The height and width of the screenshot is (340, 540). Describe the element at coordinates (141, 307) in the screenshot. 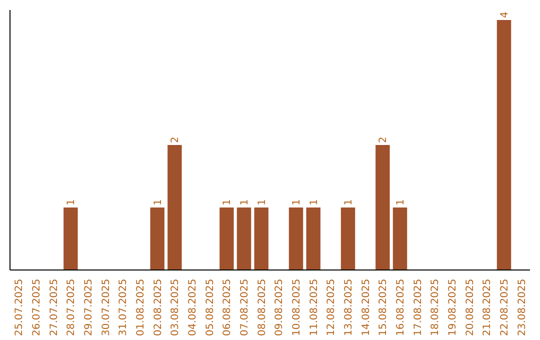

I see `x-tick-label: 01.08.2025` at that location.